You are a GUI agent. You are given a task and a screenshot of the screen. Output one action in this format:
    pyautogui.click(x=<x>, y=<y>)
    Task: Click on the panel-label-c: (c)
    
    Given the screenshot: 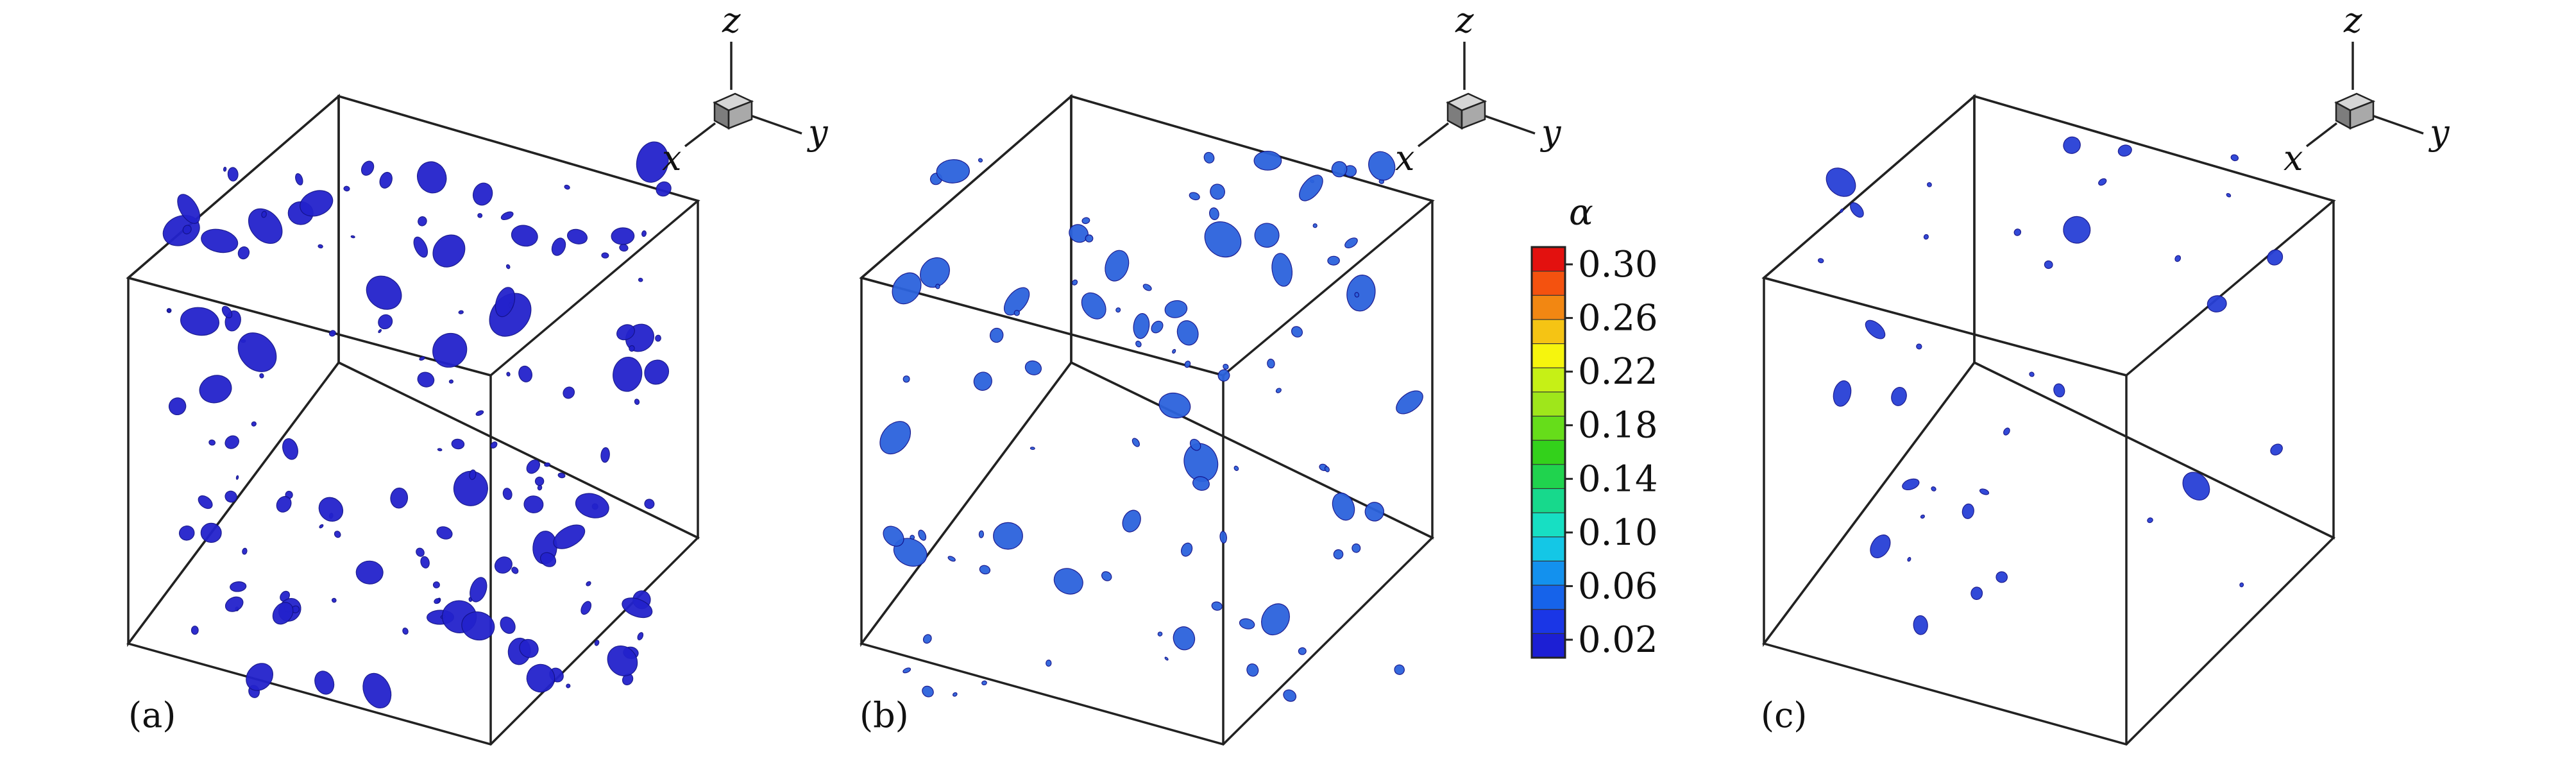 What is the action you would take?
    pyautogui.click(x=1784, y=715)
    